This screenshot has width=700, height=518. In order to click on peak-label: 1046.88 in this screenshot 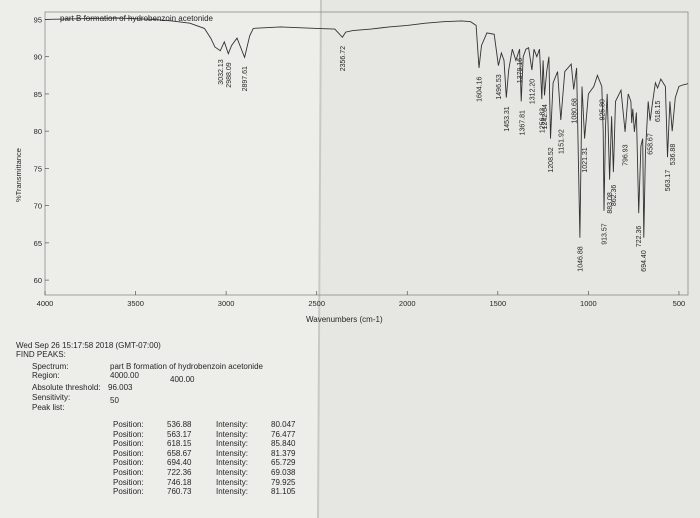, I will do `click(580, 258)`.